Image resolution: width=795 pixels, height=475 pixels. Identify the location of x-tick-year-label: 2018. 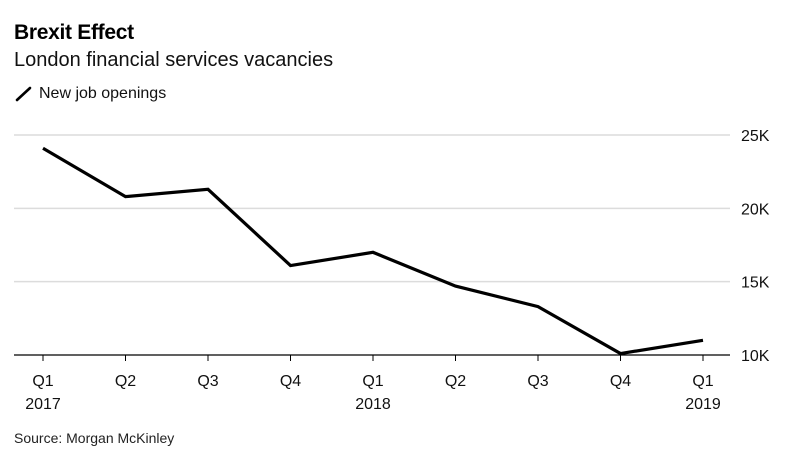
(373, 404).